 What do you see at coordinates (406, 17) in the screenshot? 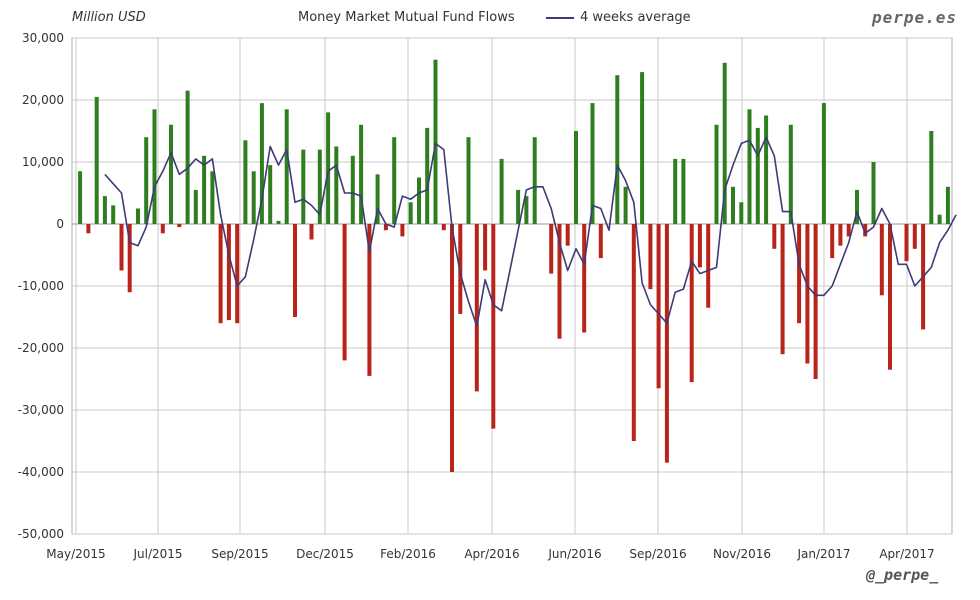
I see `chart-title: Money Market Mutual Fund Flows` at bounding box center [406, 17].